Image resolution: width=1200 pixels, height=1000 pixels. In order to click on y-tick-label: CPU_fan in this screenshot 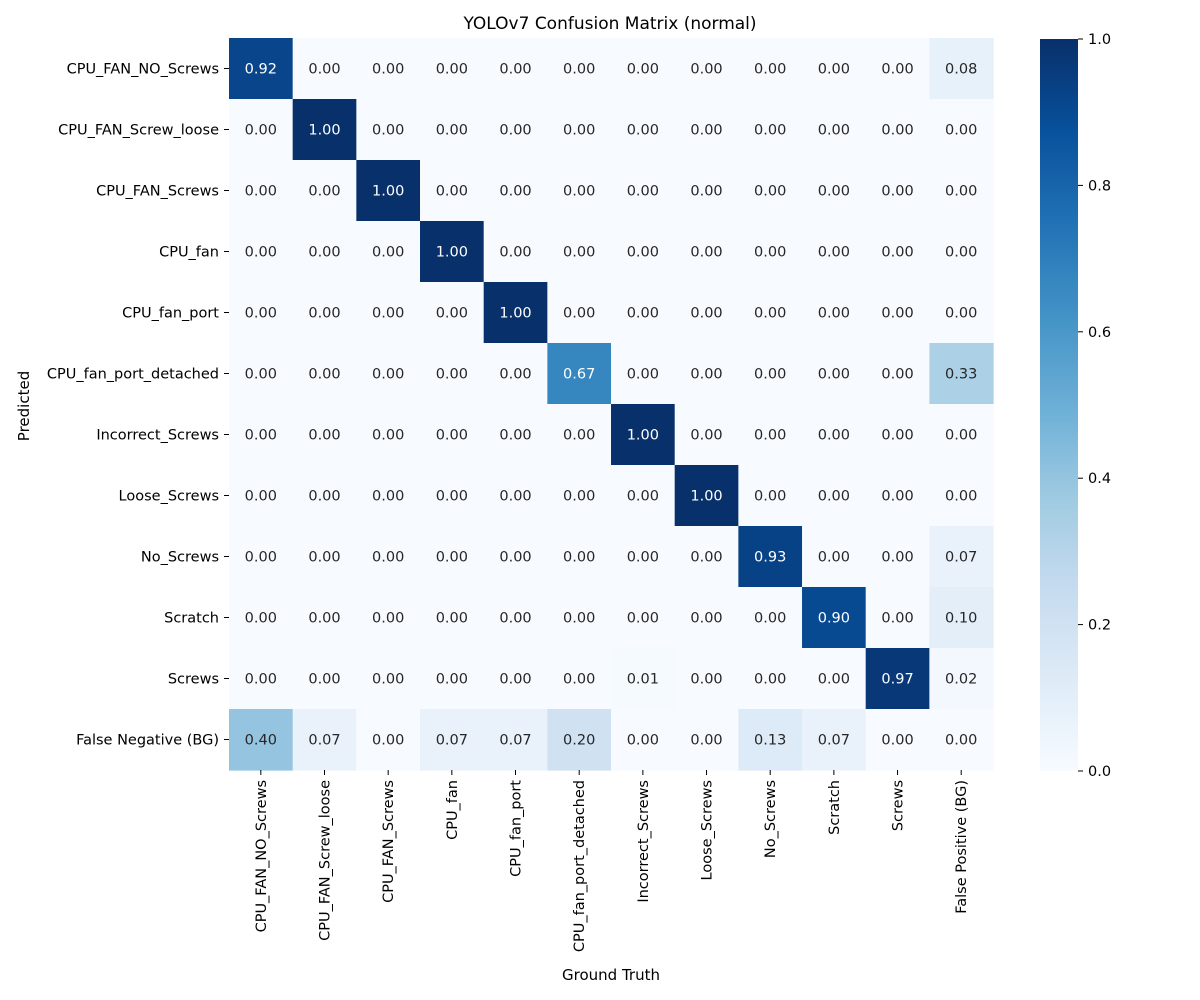, I will do `click(189, 253)`.